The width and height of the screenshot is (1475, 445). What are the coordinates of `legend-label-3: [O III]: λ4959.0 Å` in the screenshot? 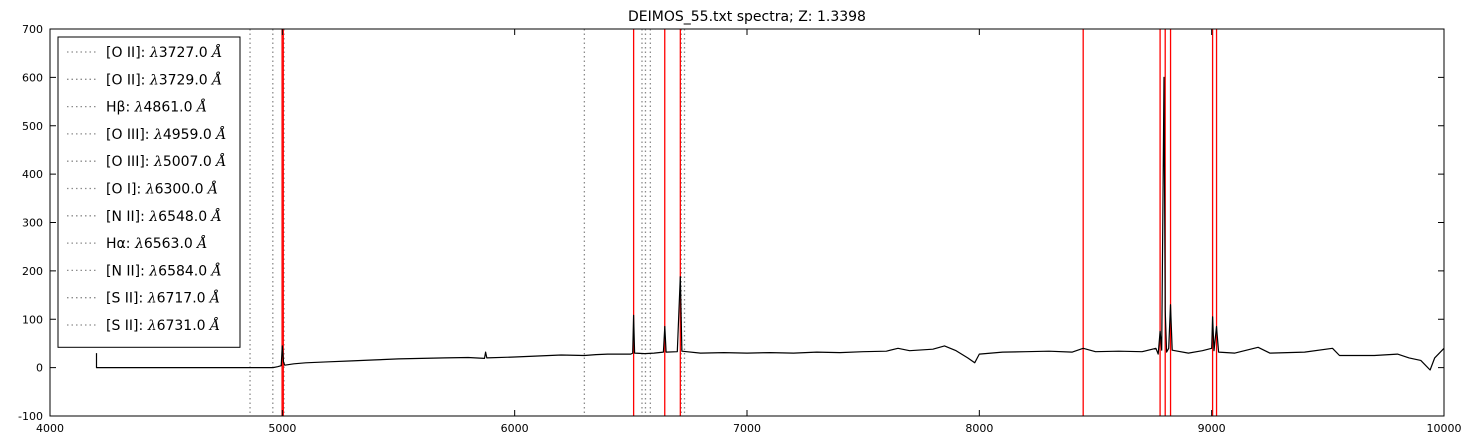 It's located at (166, 134).